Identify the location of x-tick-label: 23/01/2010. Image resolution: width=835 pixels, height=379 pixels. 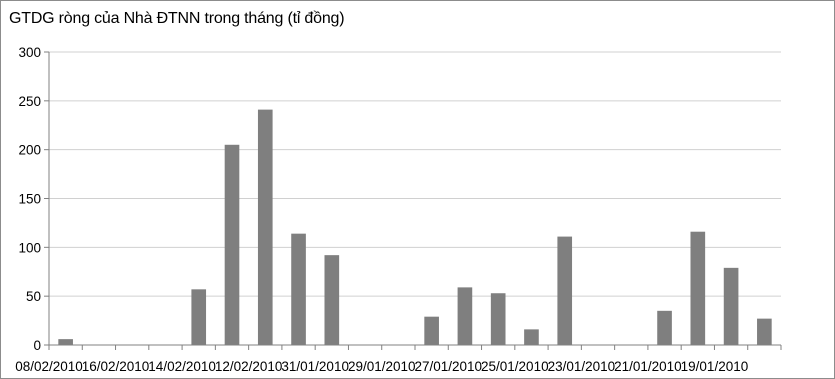
(582, 366).